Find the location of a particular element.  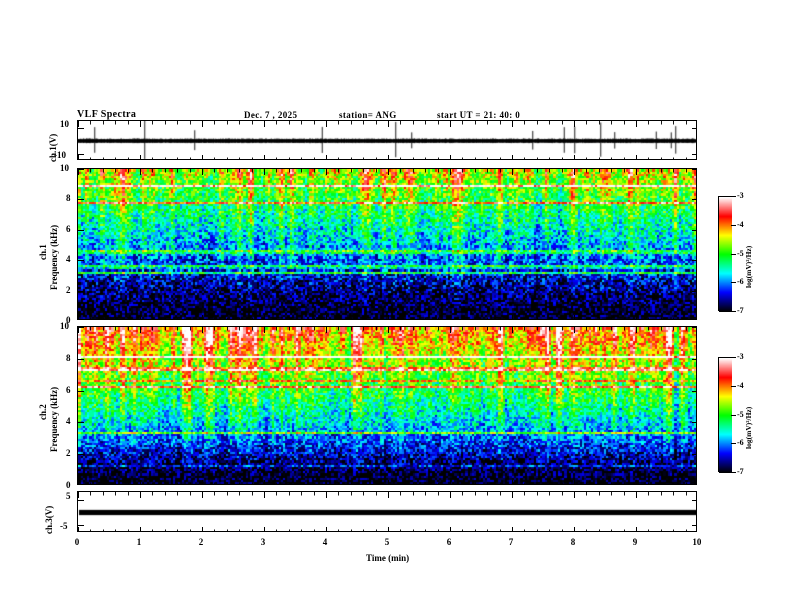

ch1-waveform-panel is located at coordinates (387, 140).